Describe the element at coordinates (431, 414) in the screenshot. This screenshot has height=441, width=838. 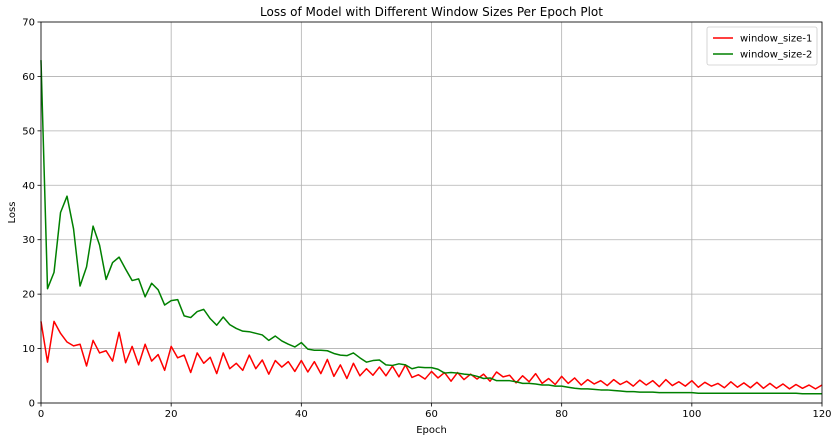
I see `x-tick-label: 60` at that location.